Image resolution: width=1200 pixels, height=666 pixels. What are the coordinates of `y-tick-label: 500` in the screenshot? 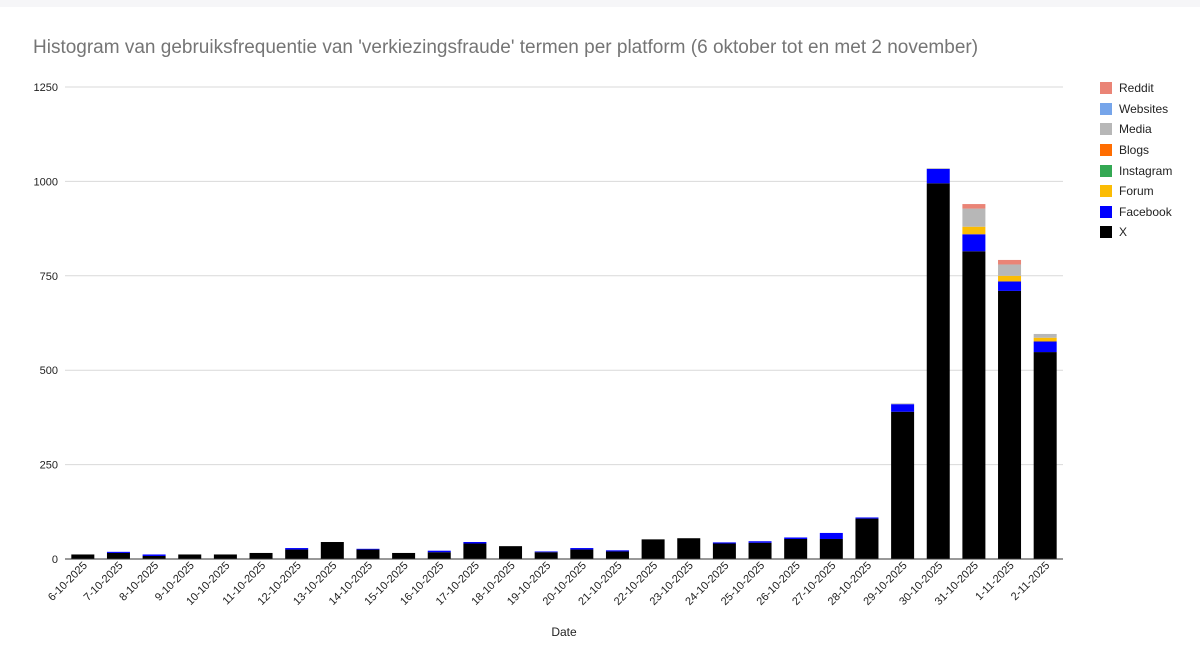 It's located at (49, 371).